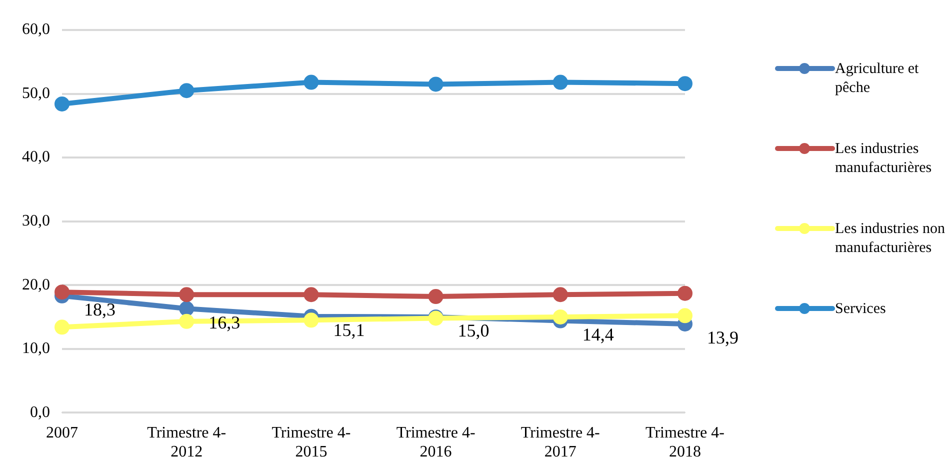  What do you see at coordinates (186, 442) in the screenshot?
I see `x-tick-label: Trimestre 4- 2012` at bounding box center [186, 442].